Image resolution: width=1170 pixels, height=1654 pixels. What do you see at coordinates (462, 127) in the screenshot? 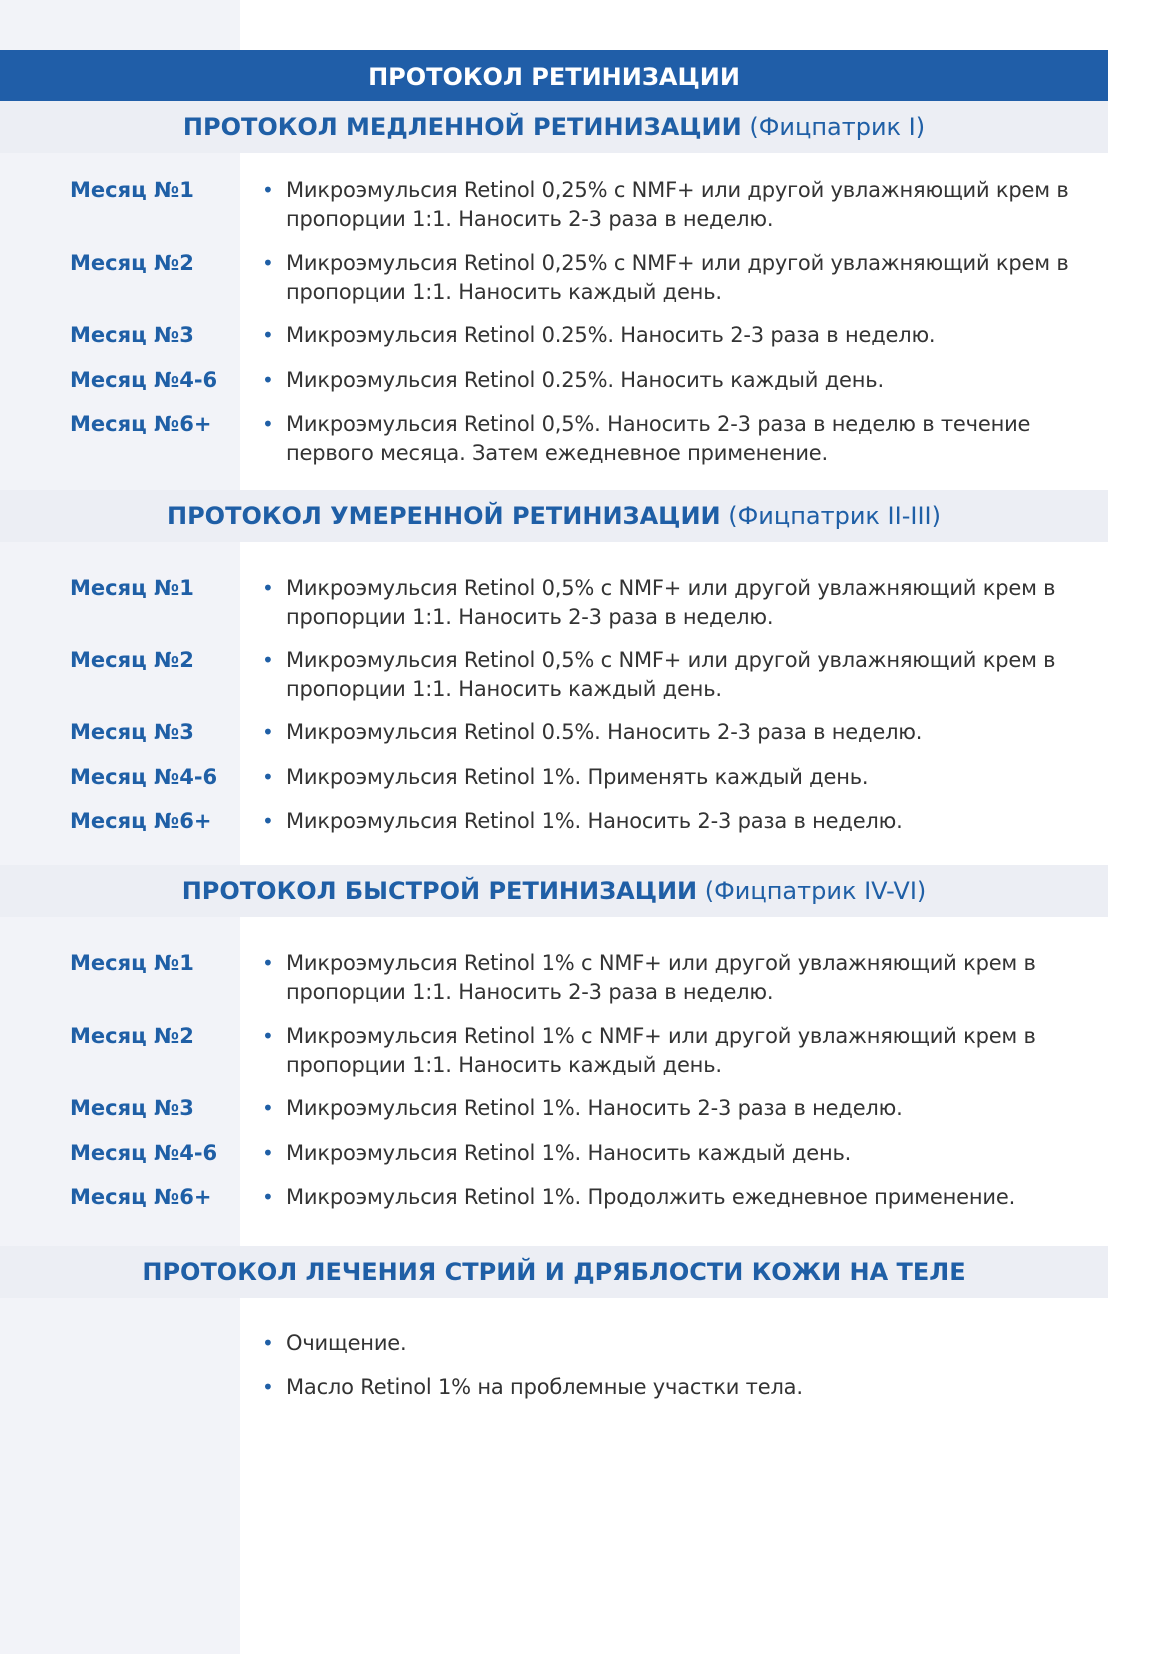
I see `section-title: ПРОТОКОЛ МЕДЛЕННОЙ РЕТИНИЗАЦИИ` at bounding box center [462, 127].